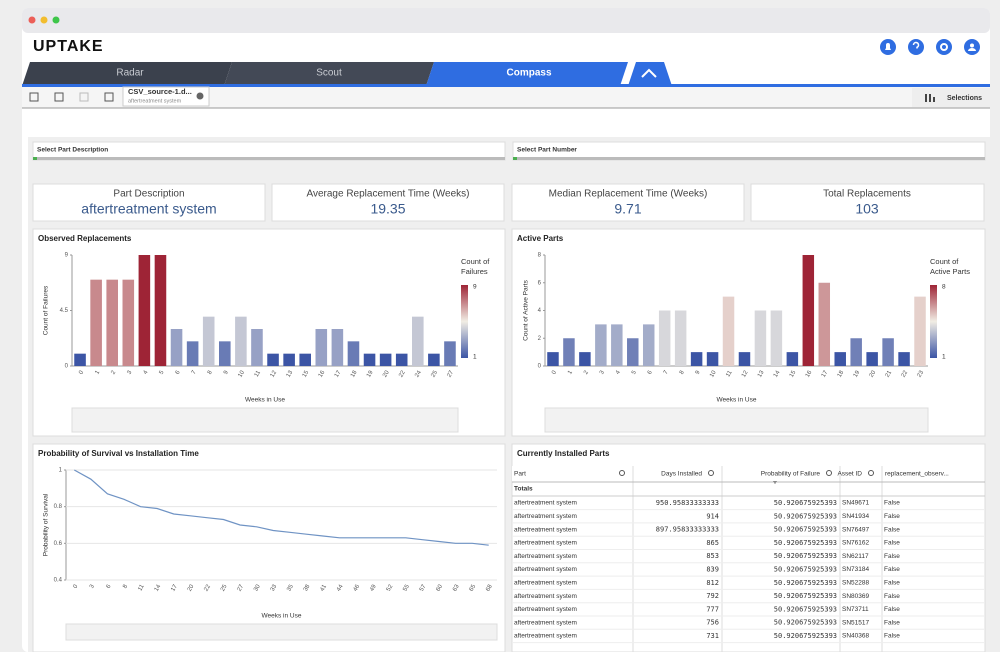 Image resolution: width=1000 pixels, height=652 pixels. Describe the element at coordinates (67, 256) in the screenshot. I see `y-tick-label: 9` at that location.